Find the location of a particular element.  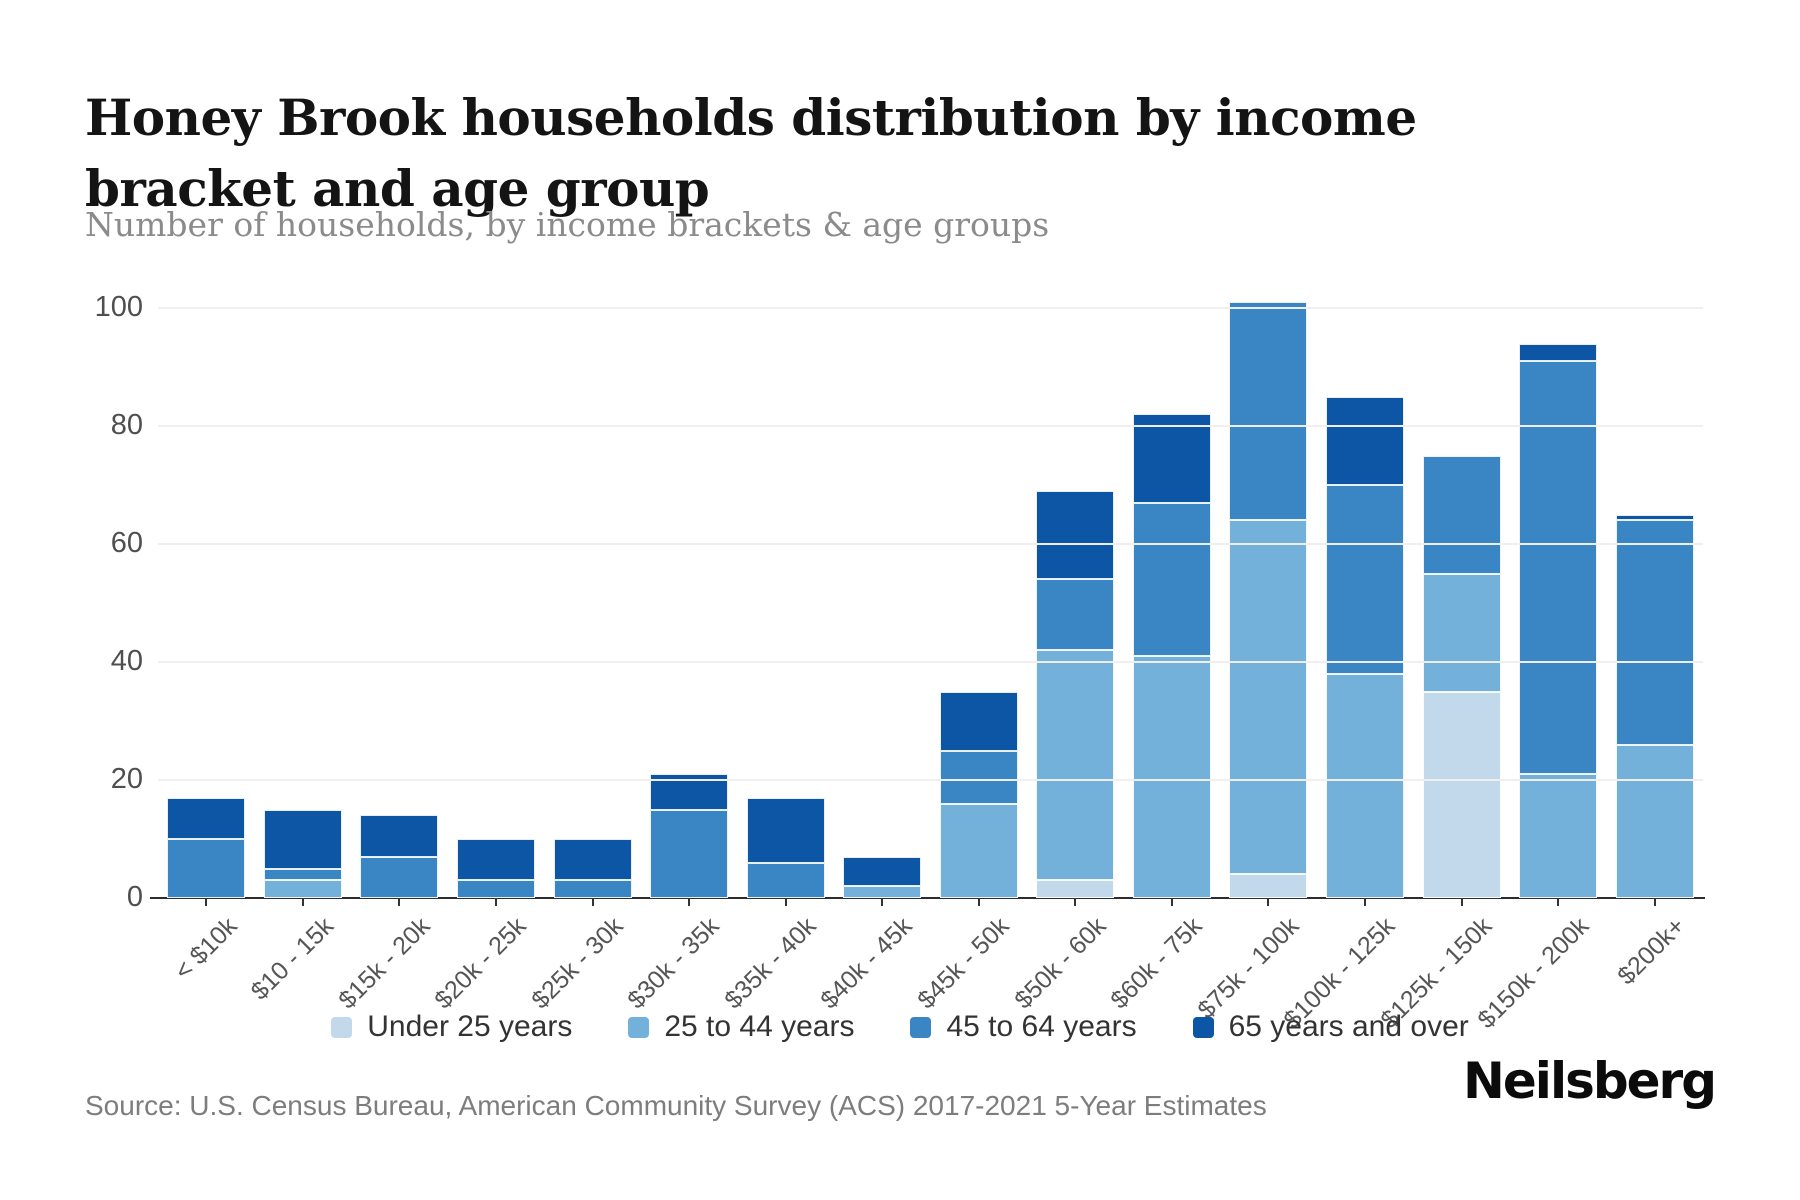

bar-column: $35k - 40k is located at coordinates (776, 634).